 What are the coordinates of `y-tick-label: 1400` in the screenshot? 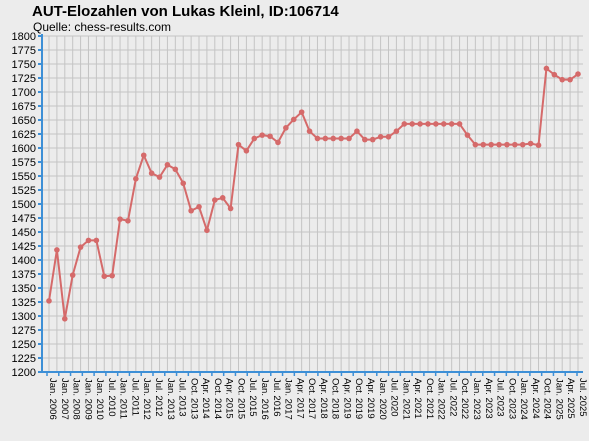 It's located at (24, 261).